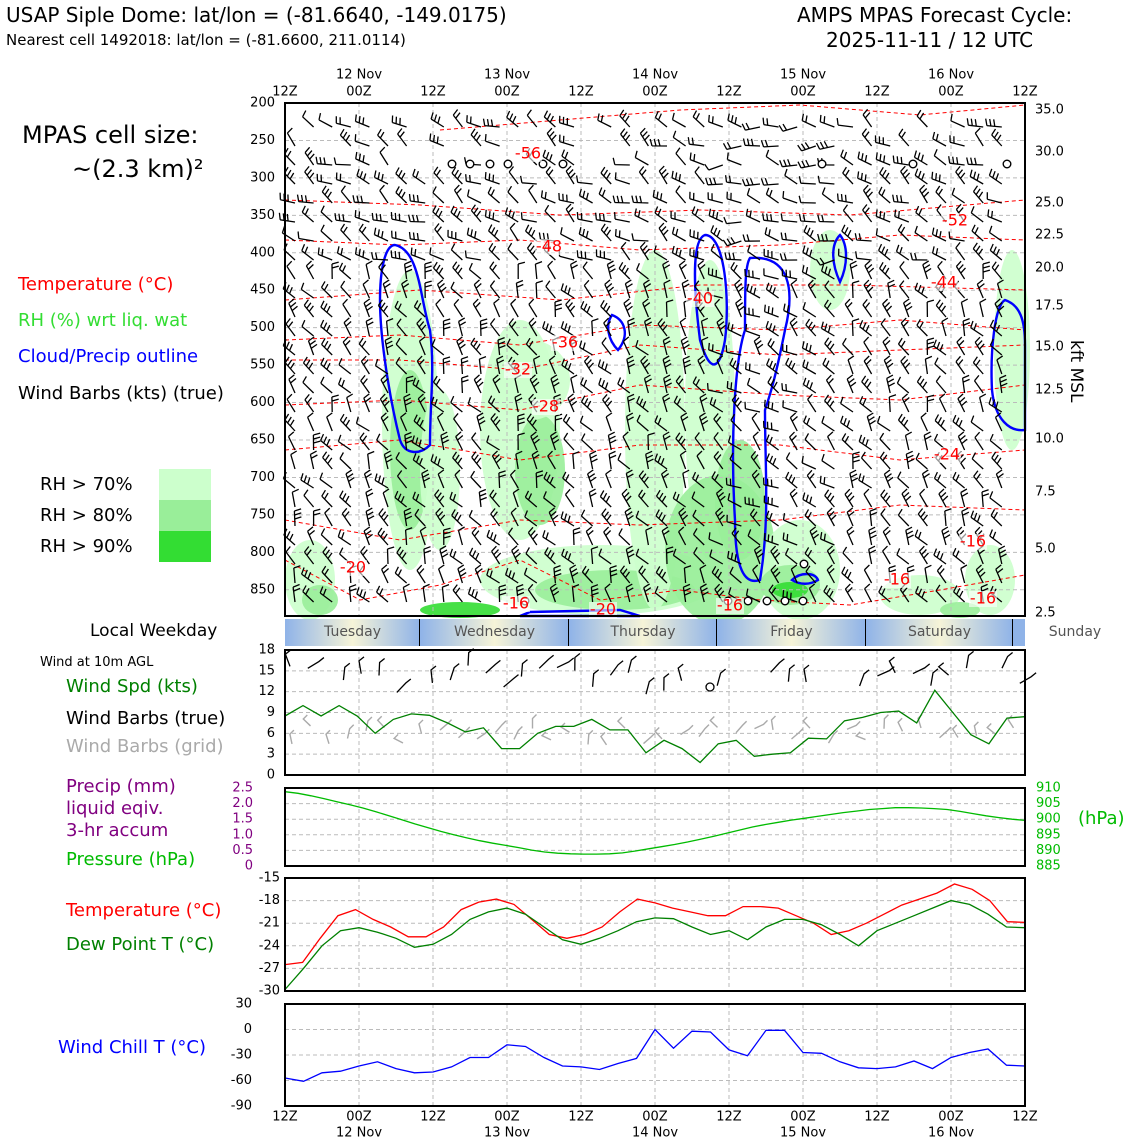 This screenshot has width=1140, height=1140. I want to click on kft-tick-label: 30.0, so click(1049, 152).